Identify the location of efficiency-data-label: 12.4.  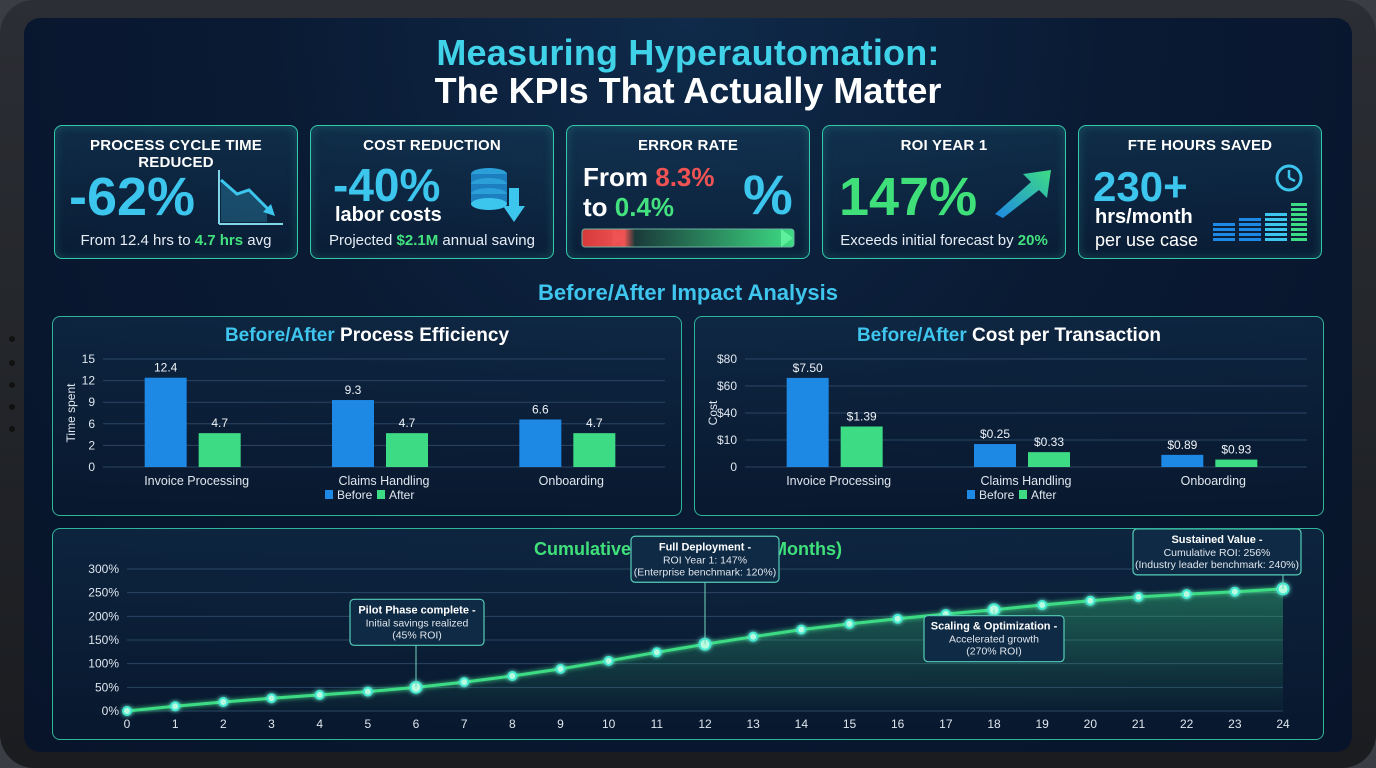
(166, 368).